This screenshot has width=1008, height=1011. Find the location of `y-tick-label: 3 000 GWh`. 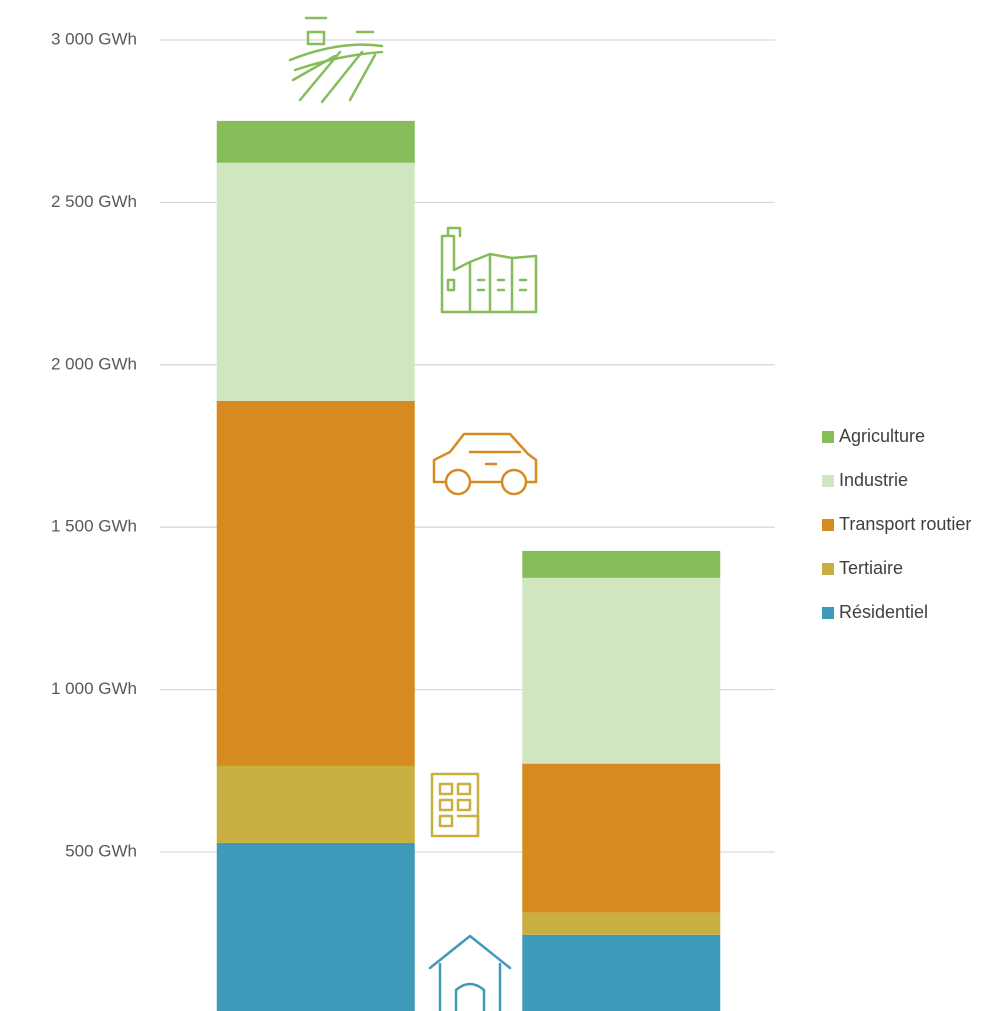

y-tick-label: 3 000 GWh is located at coordinates (94, 38).